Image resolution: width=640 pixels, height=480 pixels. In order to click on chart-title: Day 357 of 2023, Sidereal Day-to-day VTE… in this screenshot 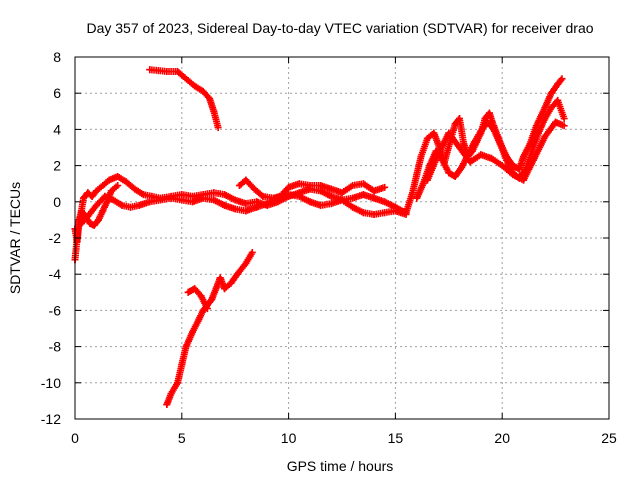, I will do `click(339, 28)`.